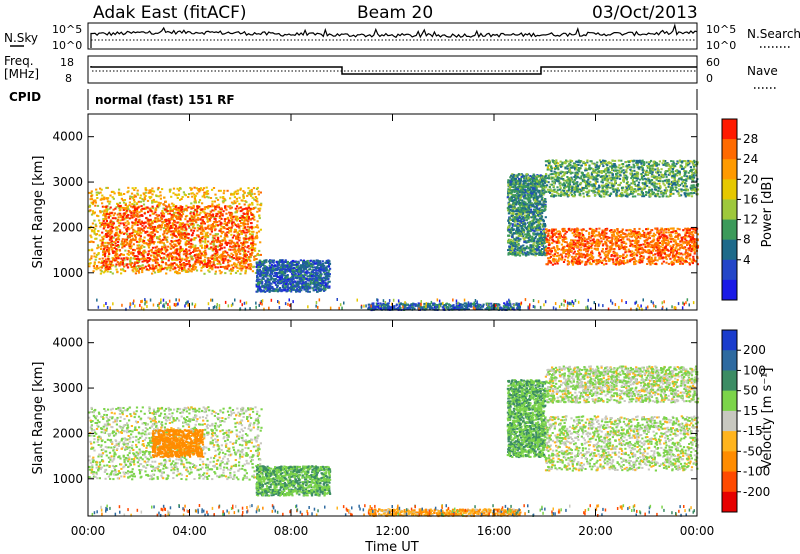 The width and height of the screenshot is (800, 554). What do you see at coordinates (391, 71) in the screenshot?
I see `freq-strip: Freq. [MHz] 18 8 60 0 Nave` at bounding box center [391, 71].